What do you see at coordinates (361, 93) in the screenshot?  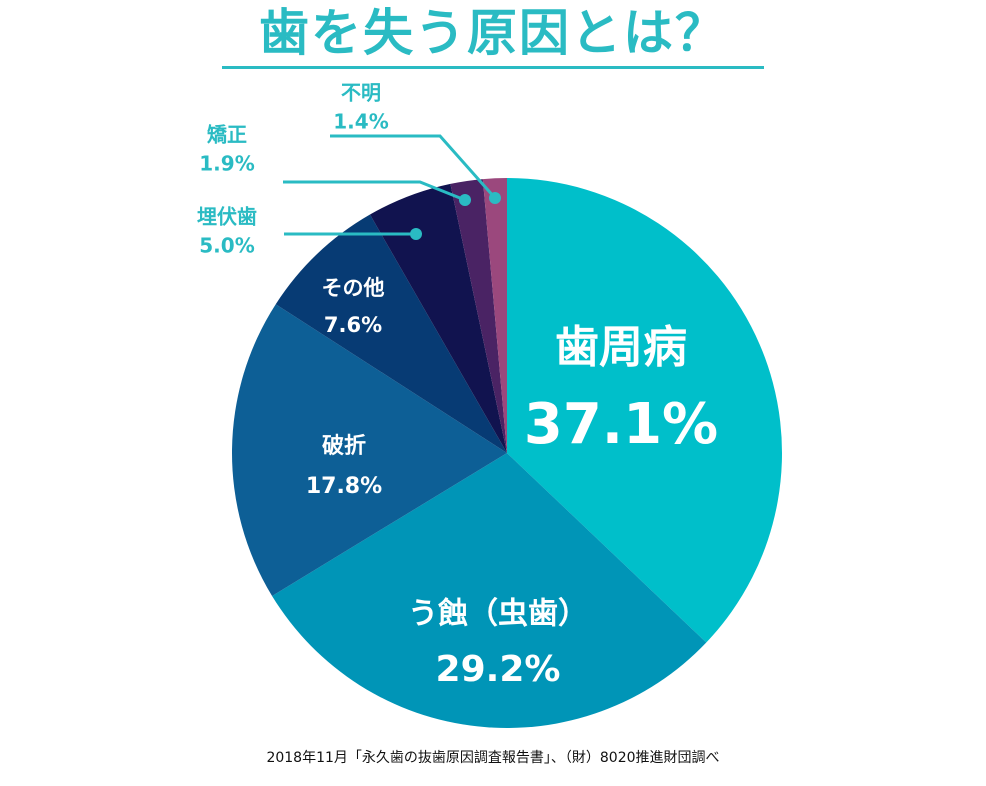 I see `slice-label-7: 不明` at bounding box center [361, 93].